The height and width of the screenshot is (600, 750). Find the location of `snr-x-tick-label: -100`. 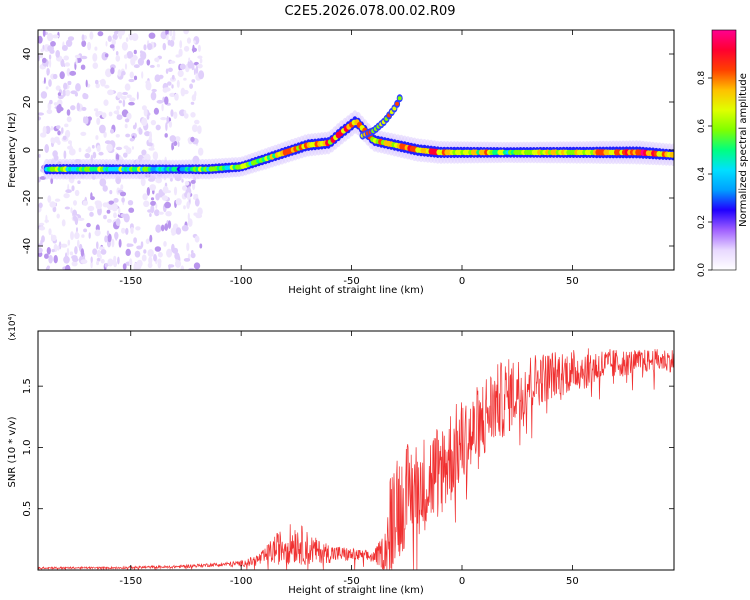

snr-x-tick-label: -100 is located at coordinates (241, 581).